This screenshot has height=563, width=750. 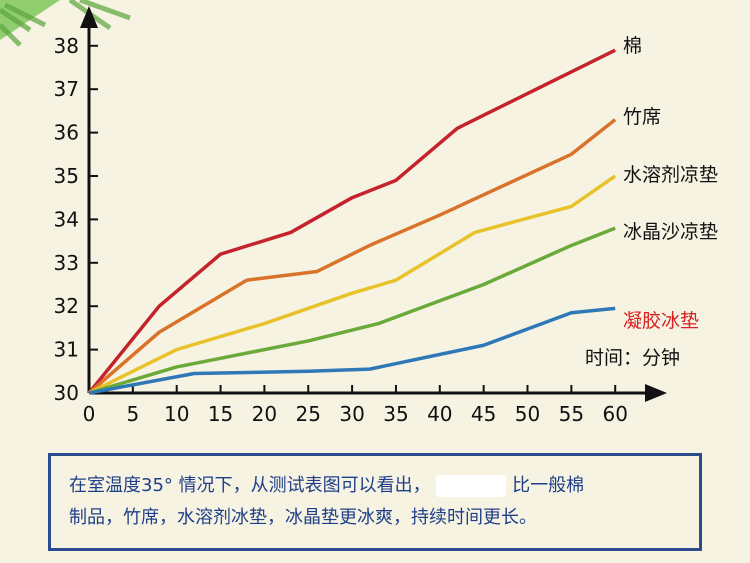 What do you see at coordinates (250, 485) in the screenshot?
I see `caption-line1-part1: 在室温度35° 情况下，从测试表图可以看出，` at bounding box center [250, 485].